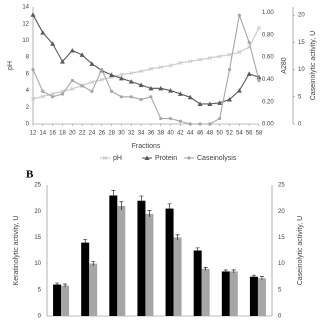 The width and height of the screenshot is (320, 320). What do you see at coordinates (281, 238) in the screenshot?
I see `y2-tick-label: 15` at bounding box center [281, 238].